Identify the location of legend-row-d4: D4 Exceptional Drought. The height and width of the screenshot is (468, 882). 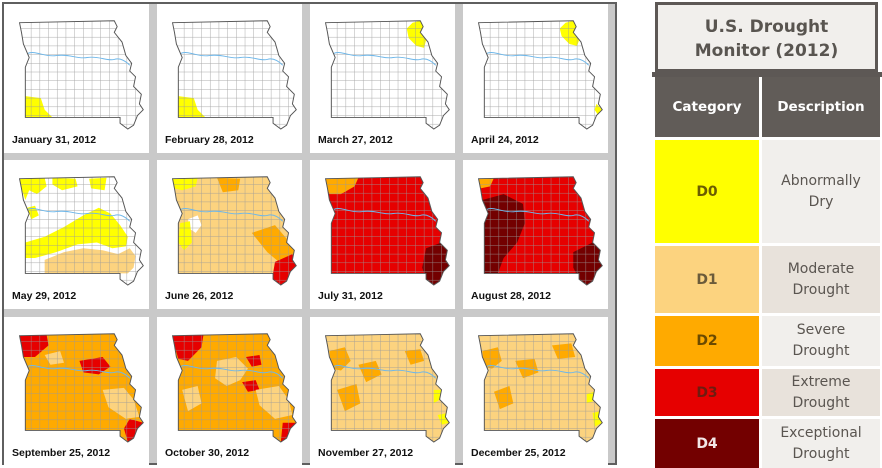
(767, 443).